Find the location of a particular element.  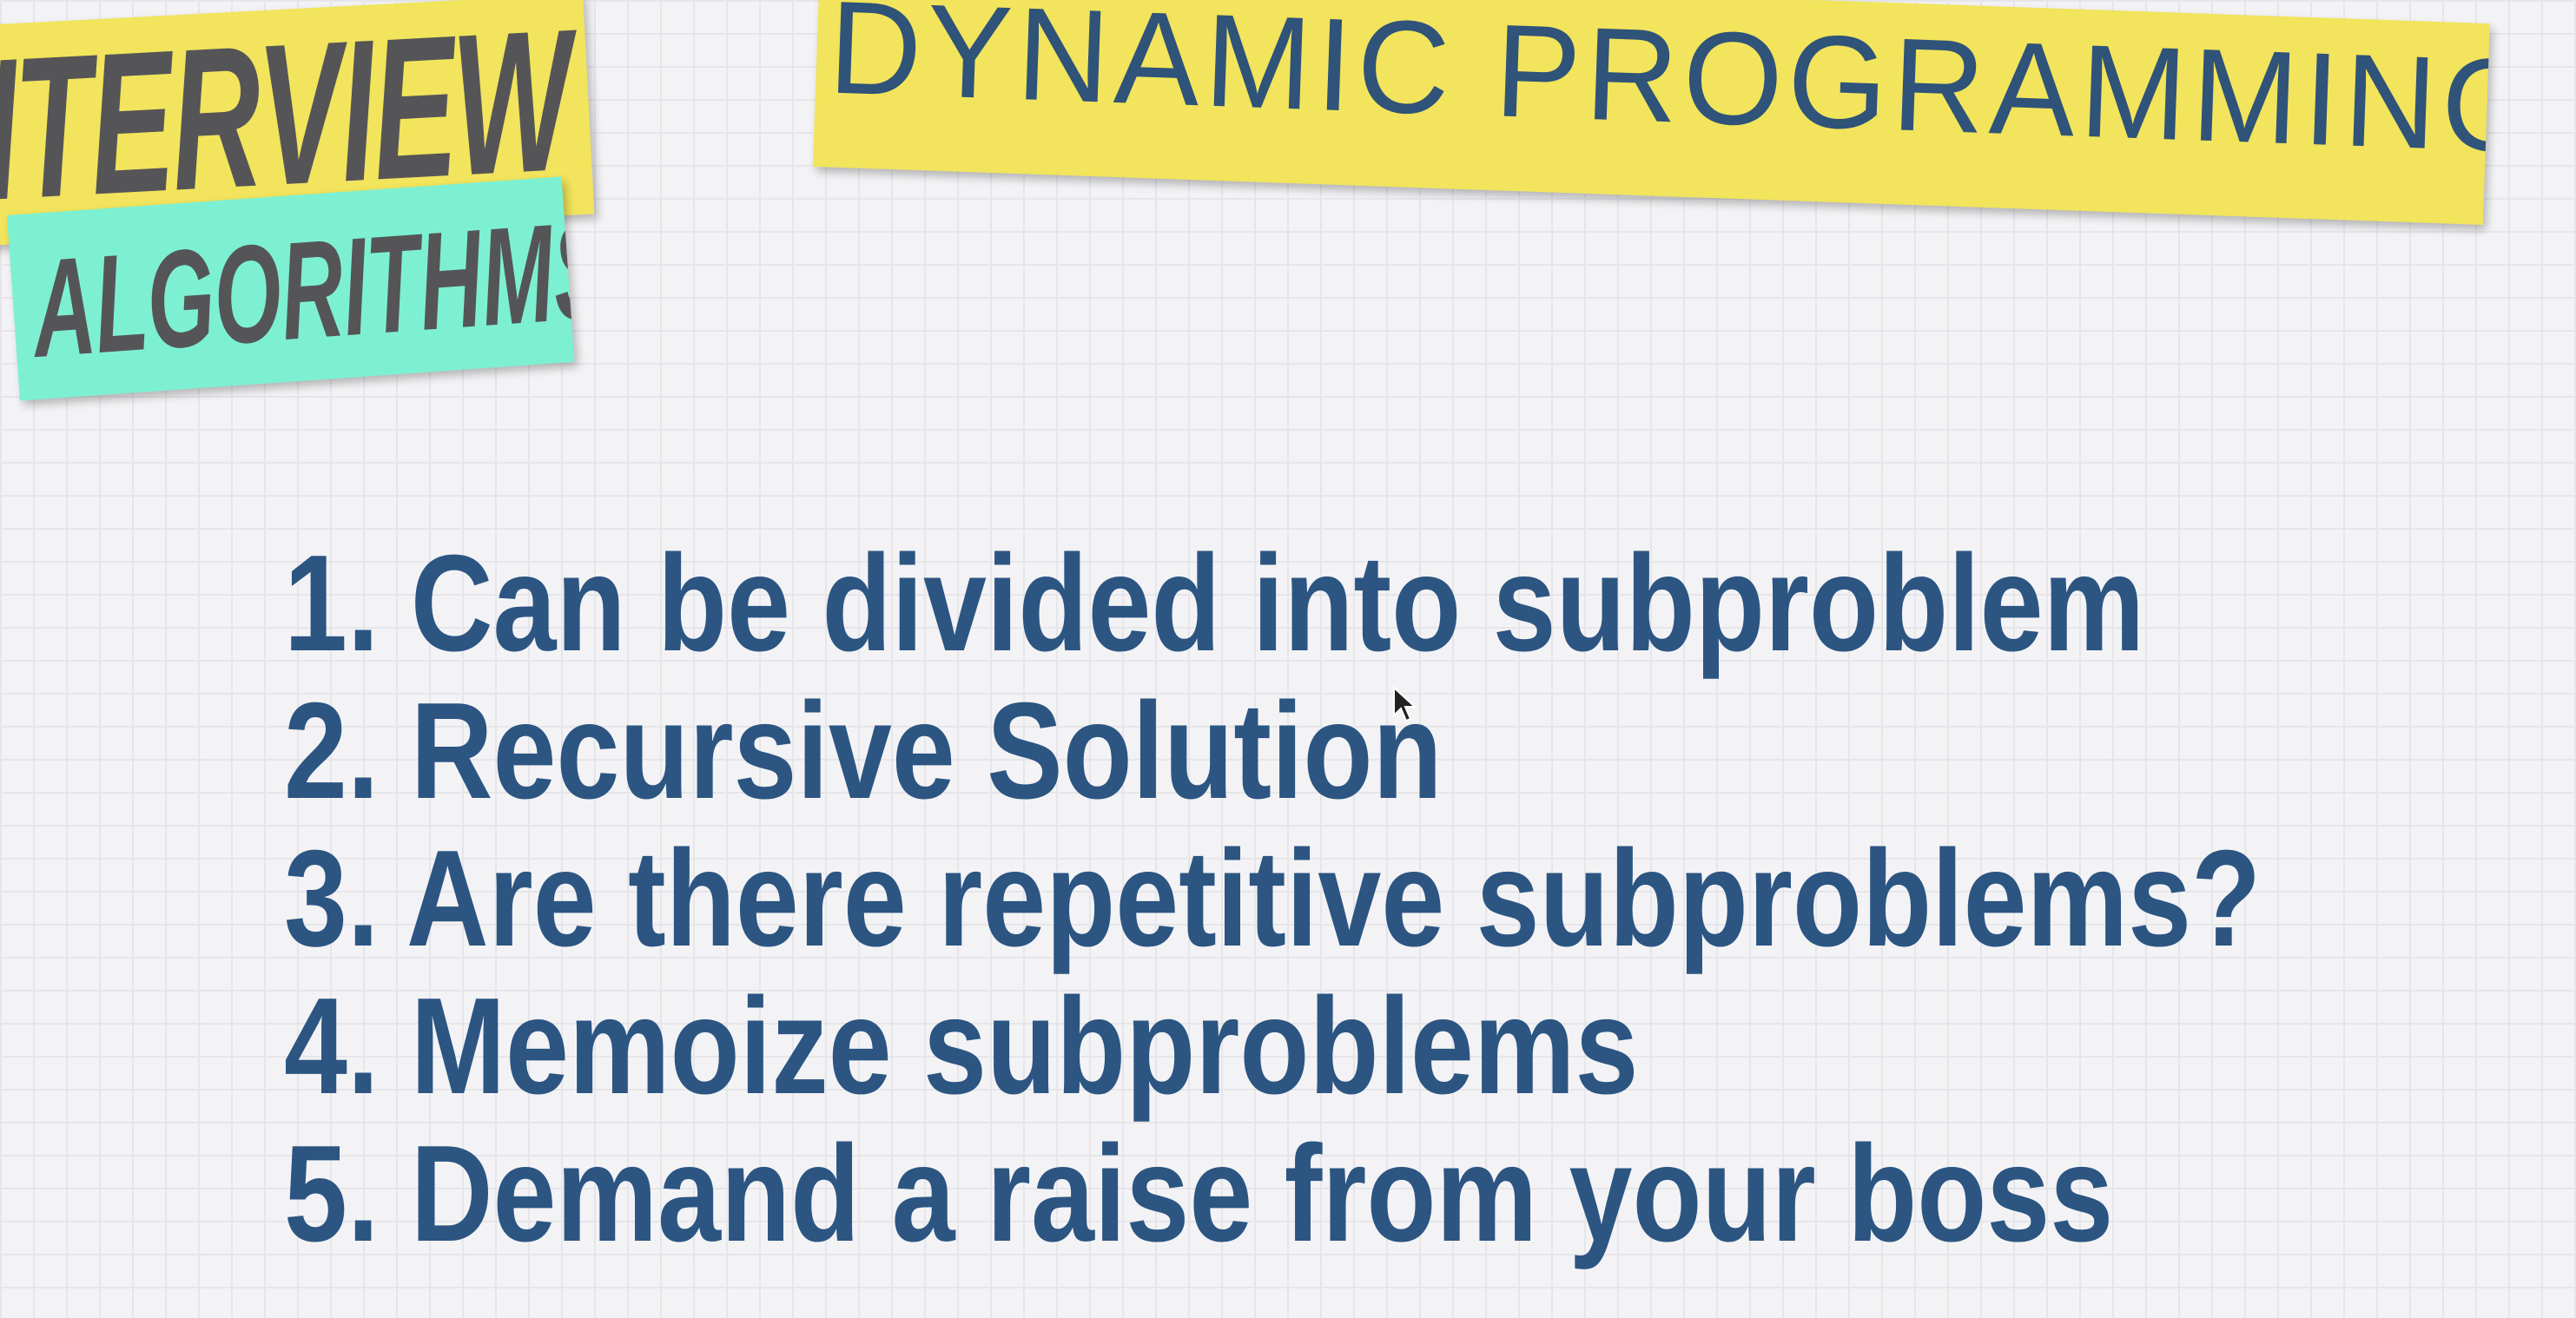

title-banner: DYNAMIC PROGRAMMING is located at coordinates (1651, 113).